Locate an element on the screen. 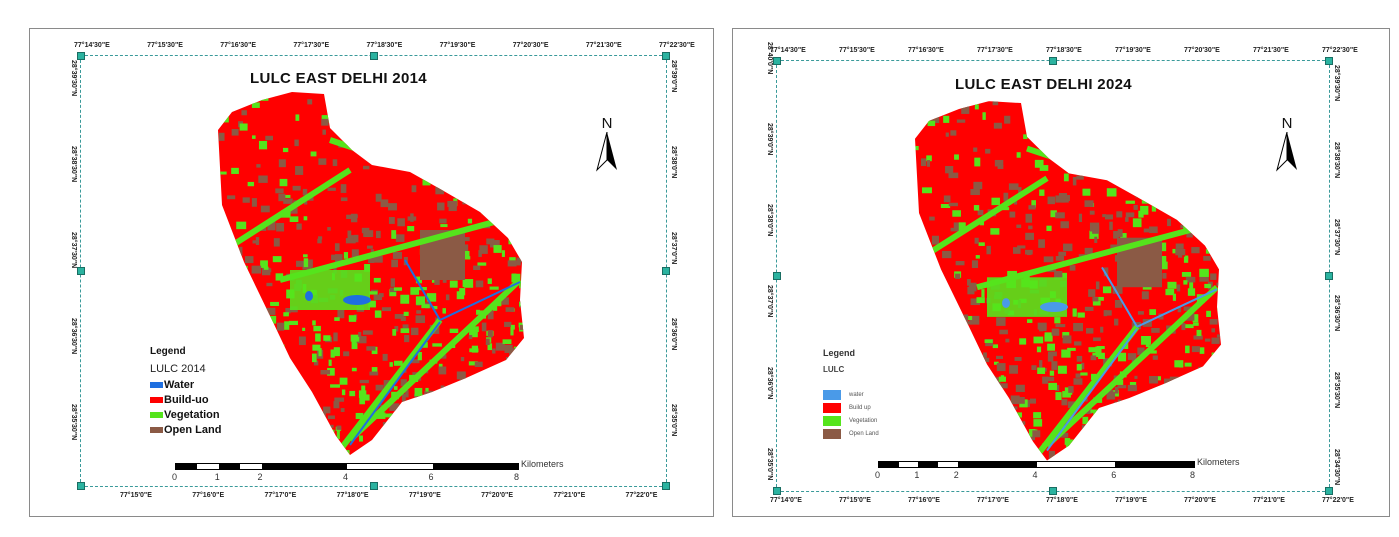 This screenshot has height=537, width=1399. graticule-label-left: 28°35'0"N is located at coordinates (769, 463).